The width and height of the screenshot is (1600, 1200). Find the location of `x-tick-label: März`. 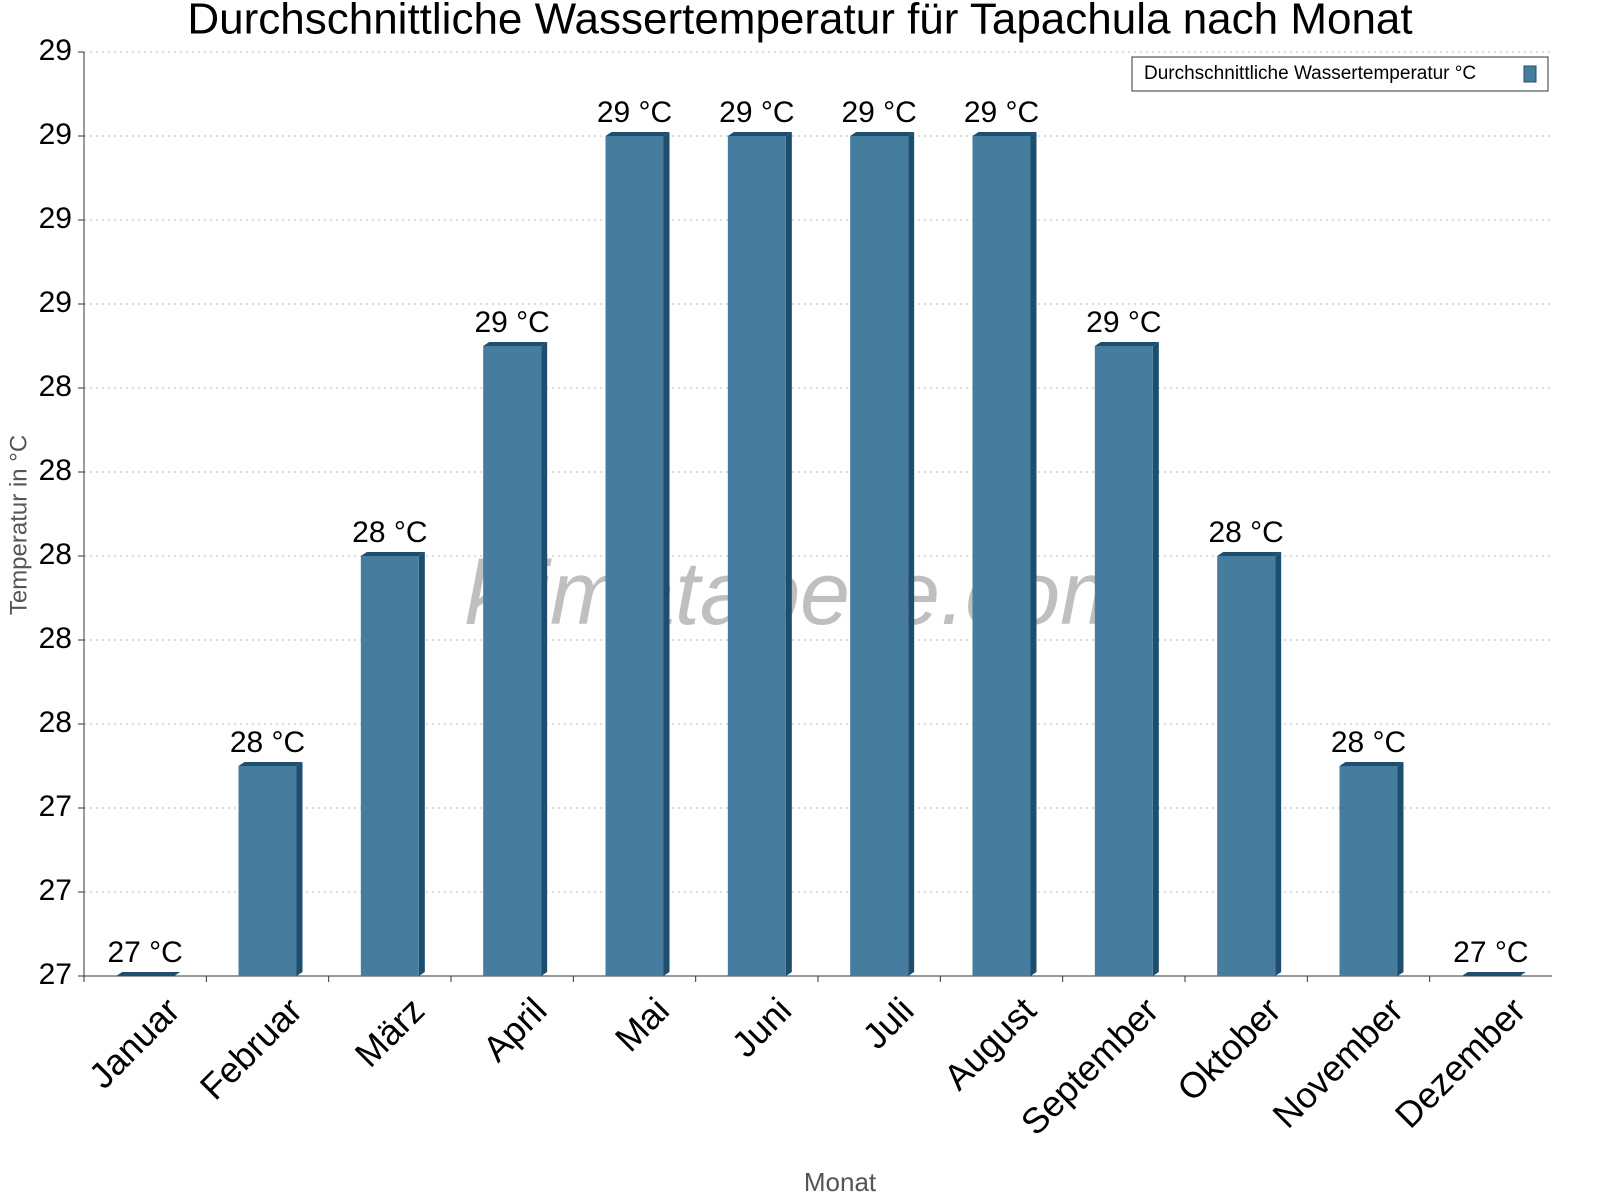

x-tick-label: März is located at coordinates (390, 1032).